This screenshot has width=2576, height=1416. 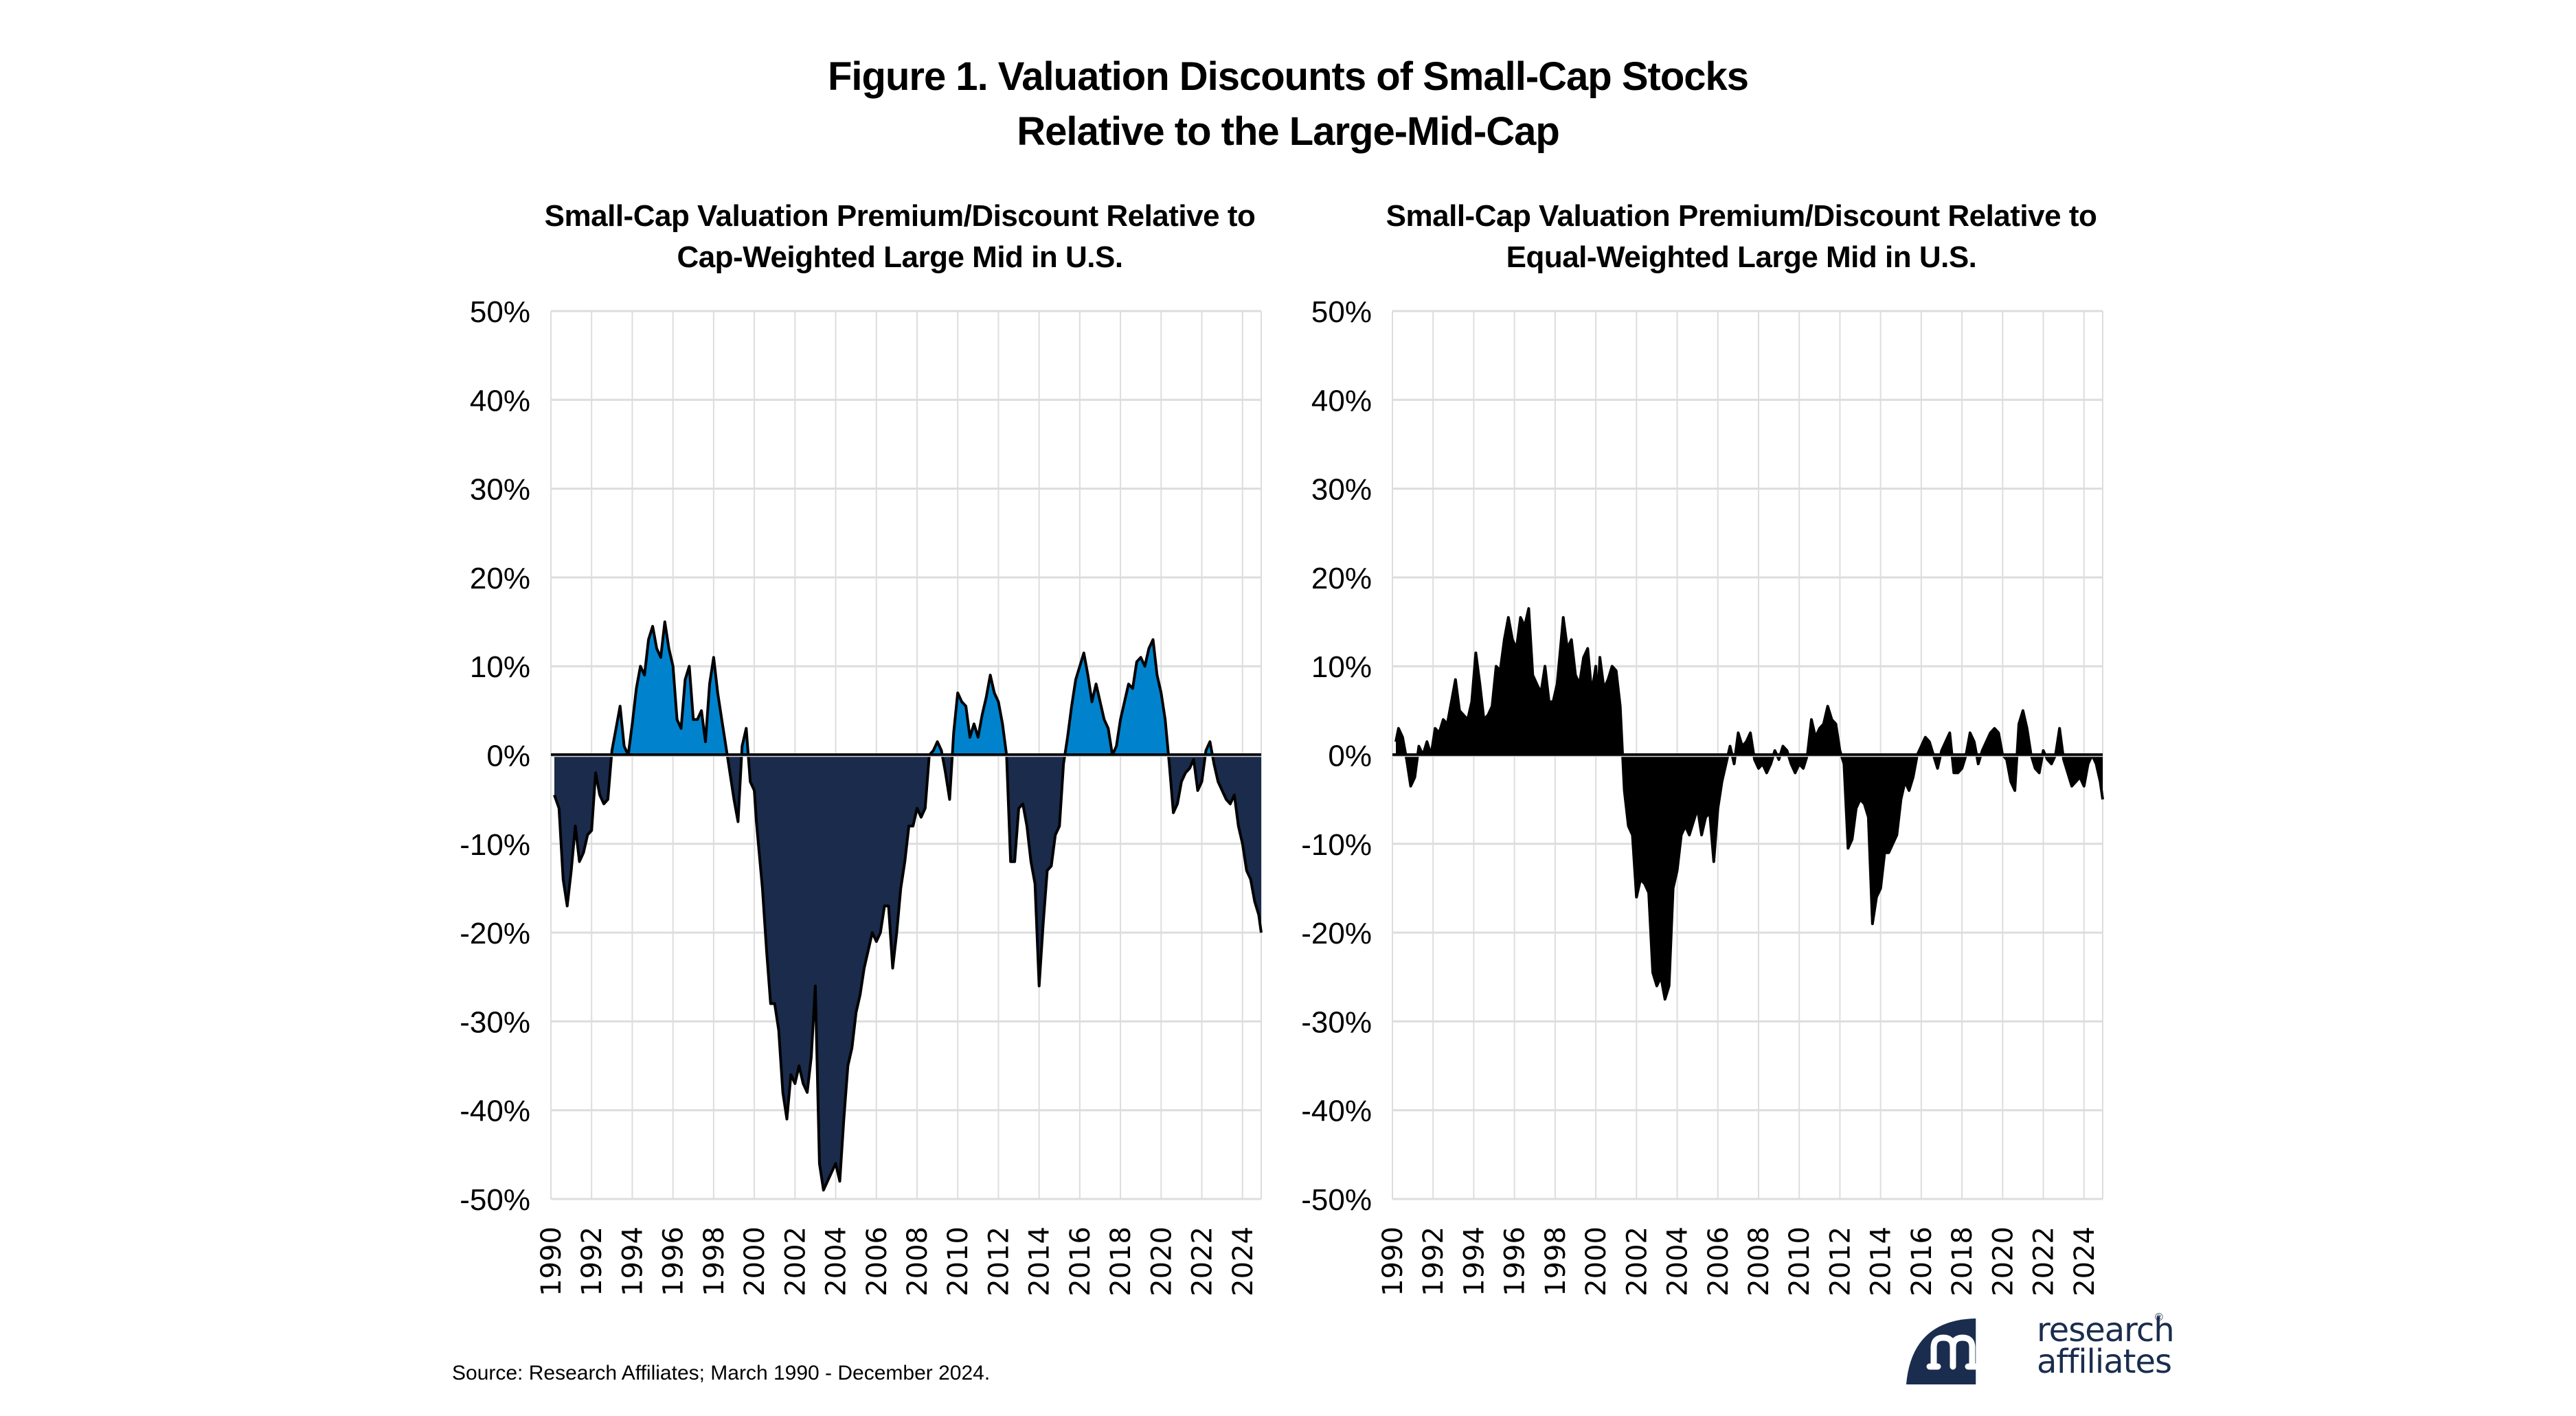 I want to click on logo-line2: affiliates, so click(x=2104, y=1362).